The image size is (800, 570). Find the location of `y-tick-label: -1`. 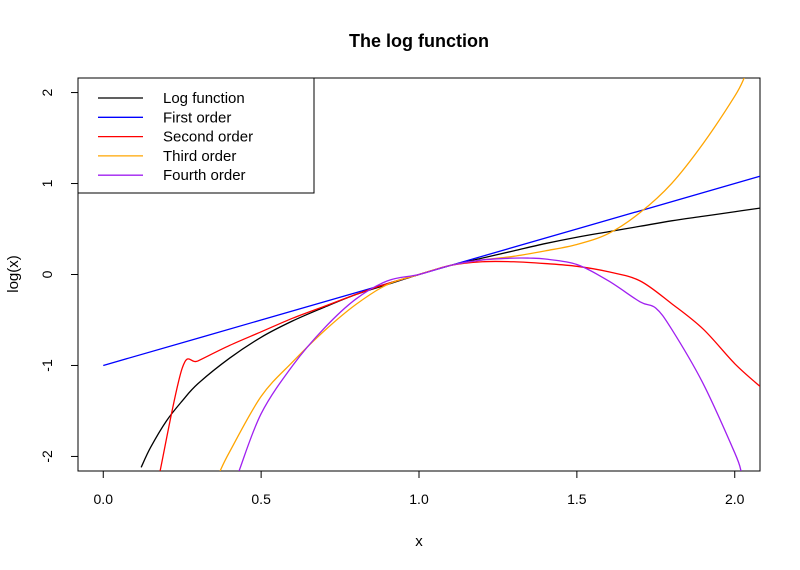

y-tick-label: -1 is located at coordinates (47, 365).